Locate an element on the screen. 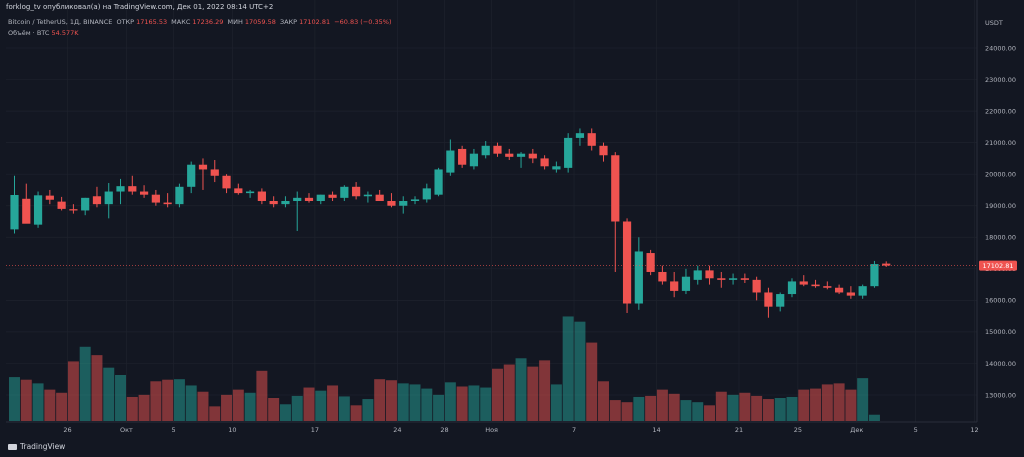  volume-legend: Объём · BTC 54.577K is located at coordinates (43, 33).